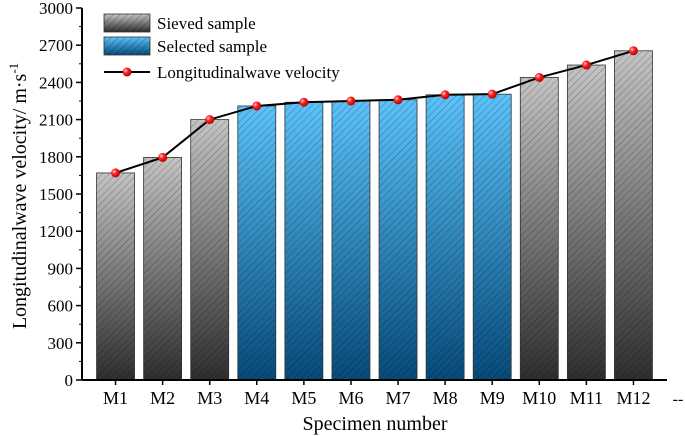  I want to click on y-tick-label: 900, so click(61, 268).